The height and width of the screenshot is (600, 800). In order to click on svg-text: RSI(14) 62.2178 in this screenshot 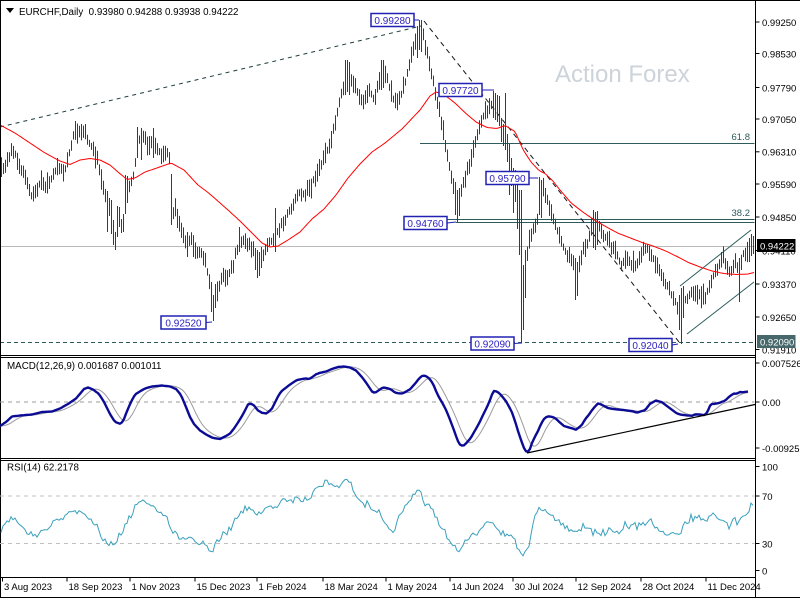, I will do `click(43, 468)`.